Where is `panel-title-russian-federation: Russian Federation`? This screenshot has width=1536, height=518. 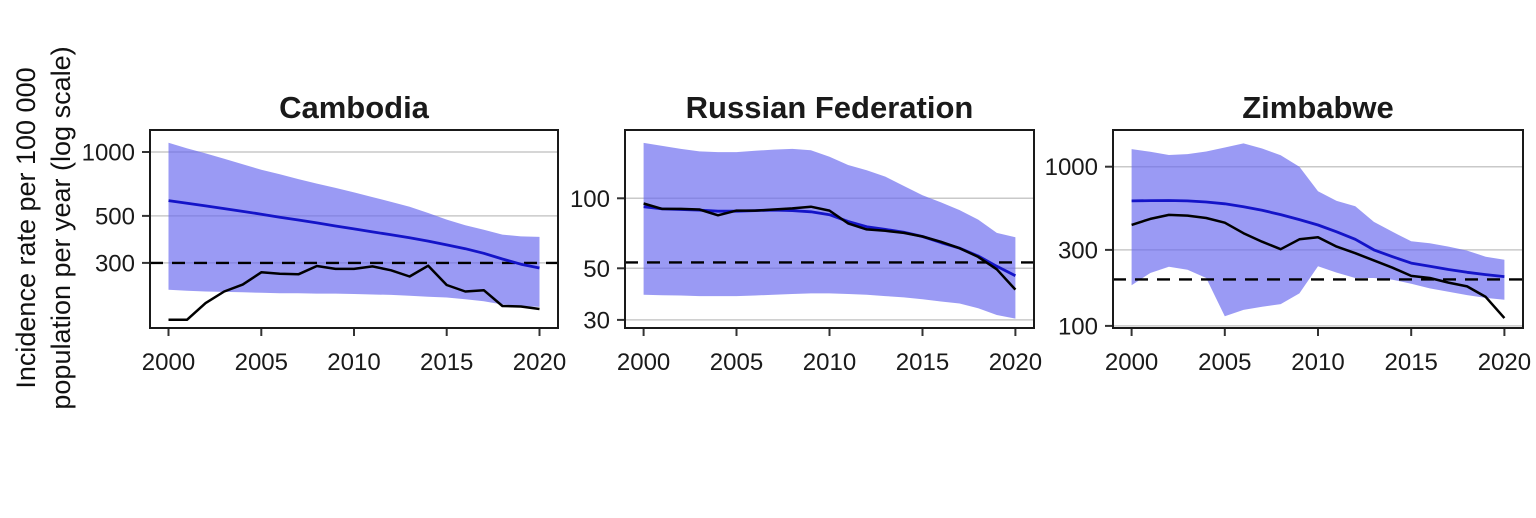 panel-title-russian-federation: Russian Federation is located at coordinates (829, 107).